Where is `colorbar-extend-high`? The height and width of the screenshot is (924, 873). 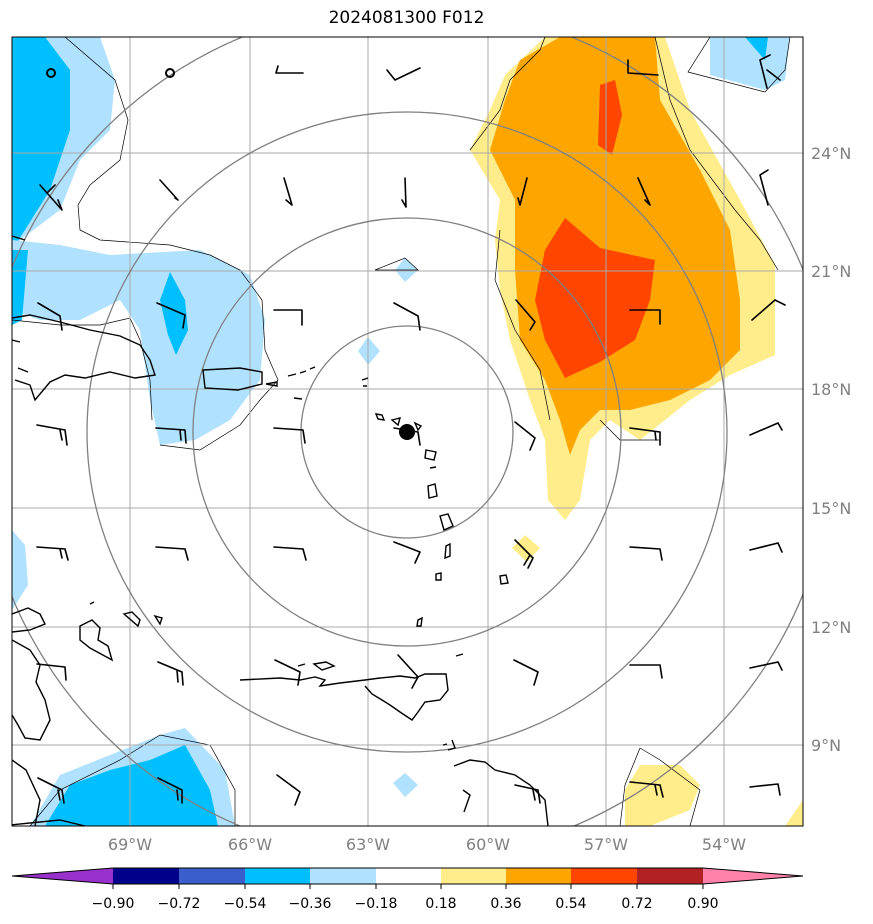 colorbar-extend-high is located at coordinates (753, 876).